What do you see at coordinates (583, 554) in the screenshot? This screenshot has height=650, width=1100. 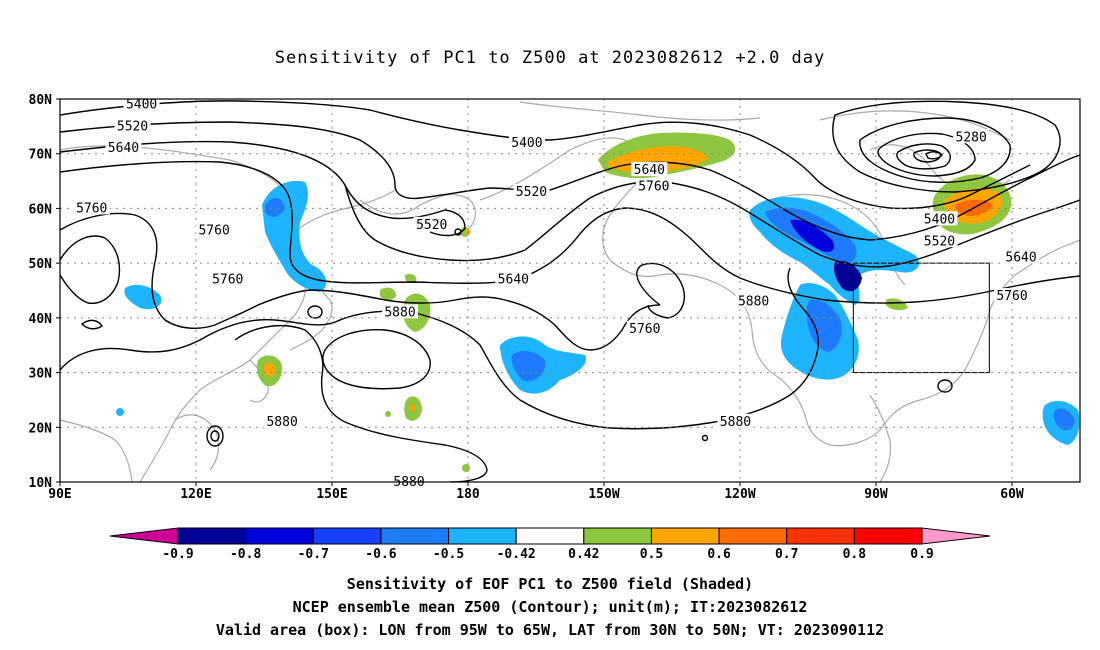 I see `colorbar-label: 0.42` at bounding box center [583, 554].